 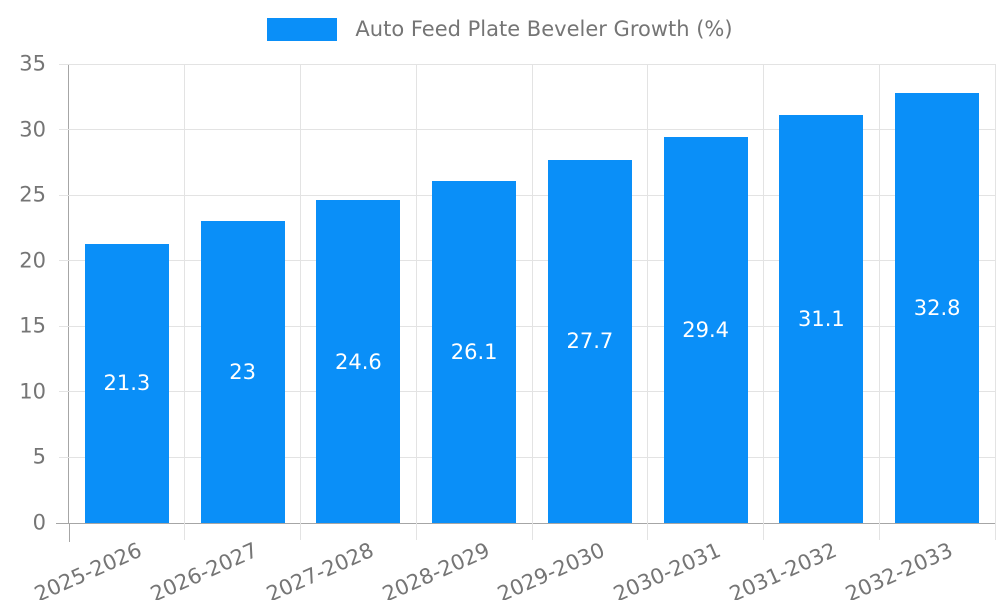 I want to click on bar: 21.3, so click(x=126, y=383).